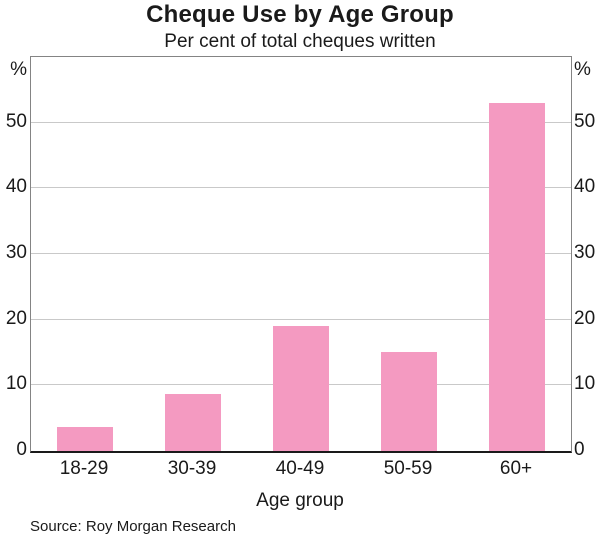 The width and height of the screenshot is (600, 540). Describe the element at coordinates (300, 500) in the screenshot. I see `x-axis-title: Age group` at that location.